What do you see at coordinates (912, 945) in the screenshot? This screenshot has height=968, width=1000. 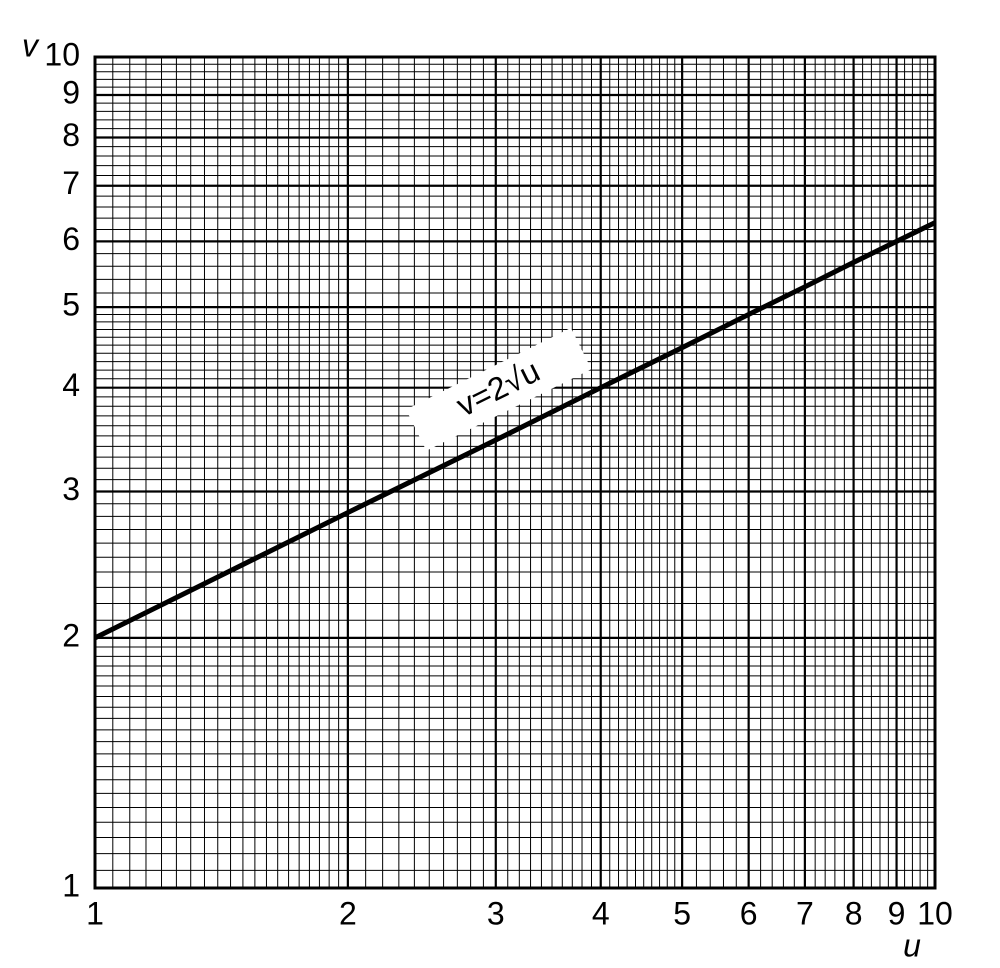 I see `x-axis-label: u` at bounding box center [912, 945].